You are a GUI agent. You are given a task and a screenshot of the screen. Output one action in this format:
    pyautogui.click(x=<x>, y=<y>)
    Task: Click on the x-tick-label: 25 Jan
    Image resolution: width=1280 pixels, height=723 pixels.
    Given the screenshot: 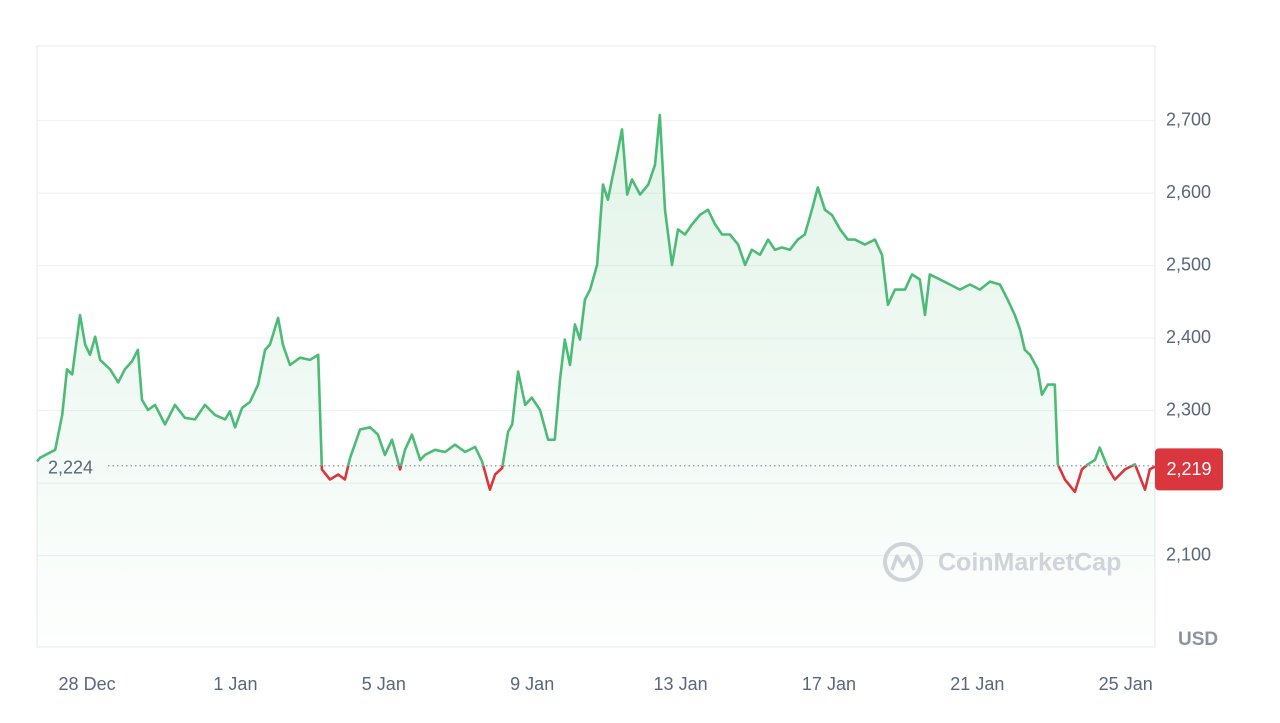 What is the action you would take?
    pyautogui.click(x=1126, y=684)
    